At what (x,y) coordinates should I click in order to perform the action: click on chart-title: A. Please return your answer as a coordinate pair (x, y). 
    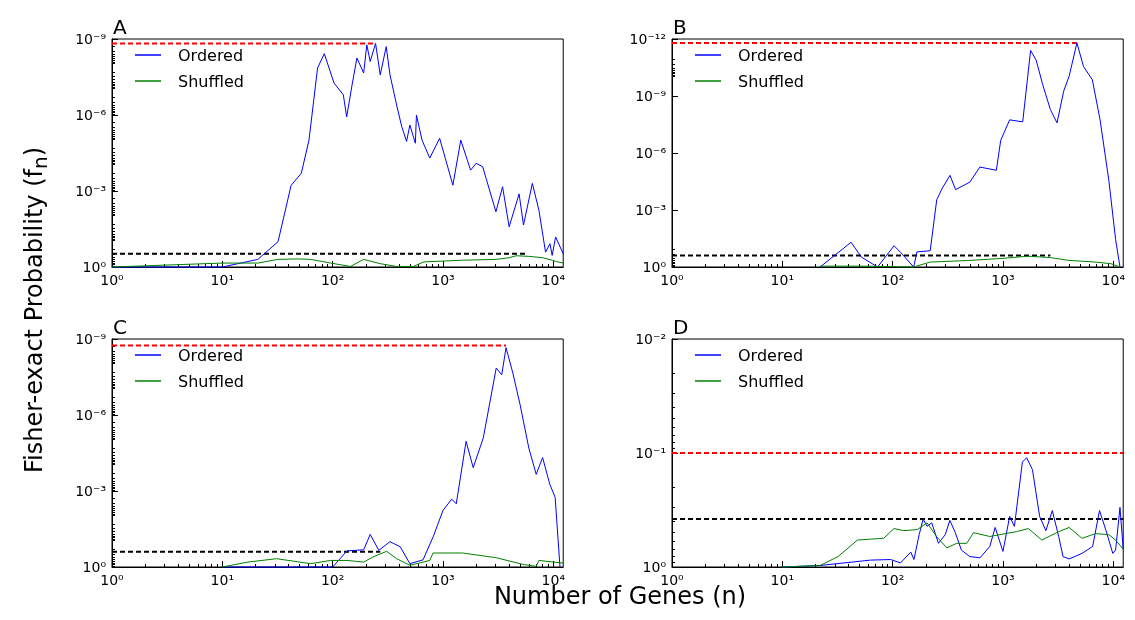
    Looking at the image, I should click on (120, 27).